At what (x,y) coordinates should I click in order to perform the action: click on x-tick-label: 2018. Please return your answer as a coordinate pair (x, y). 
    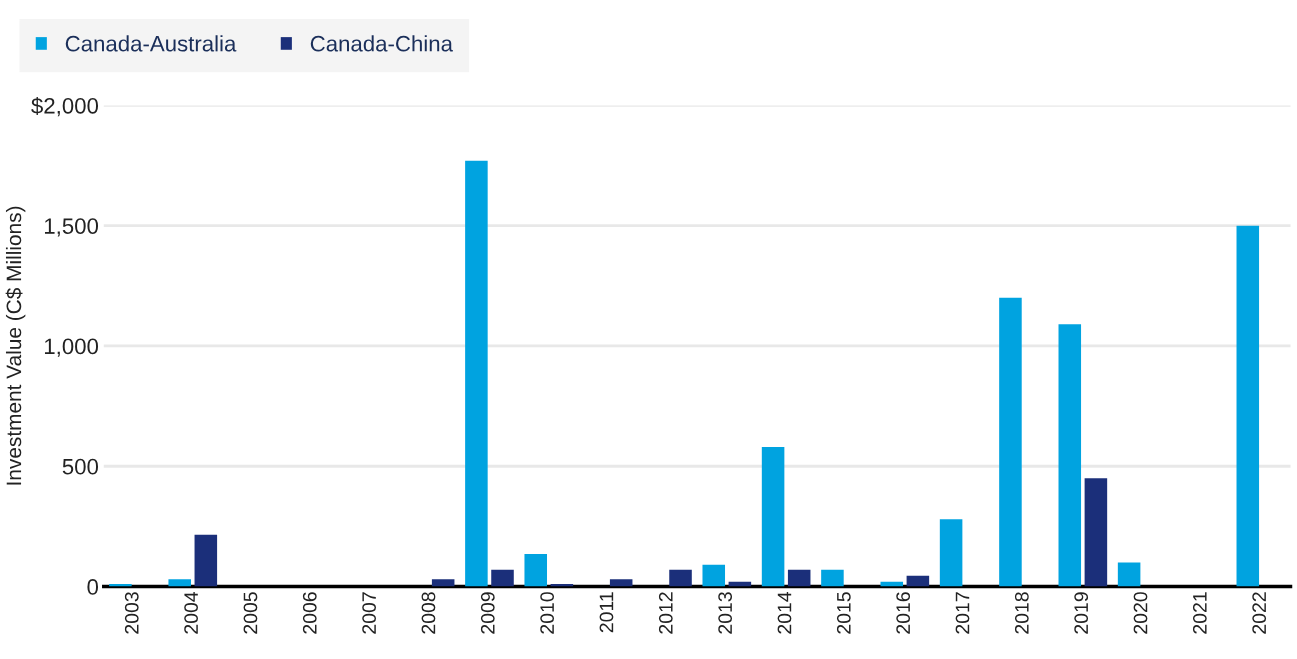
    Looking at the image, I should click on (1021, 613).